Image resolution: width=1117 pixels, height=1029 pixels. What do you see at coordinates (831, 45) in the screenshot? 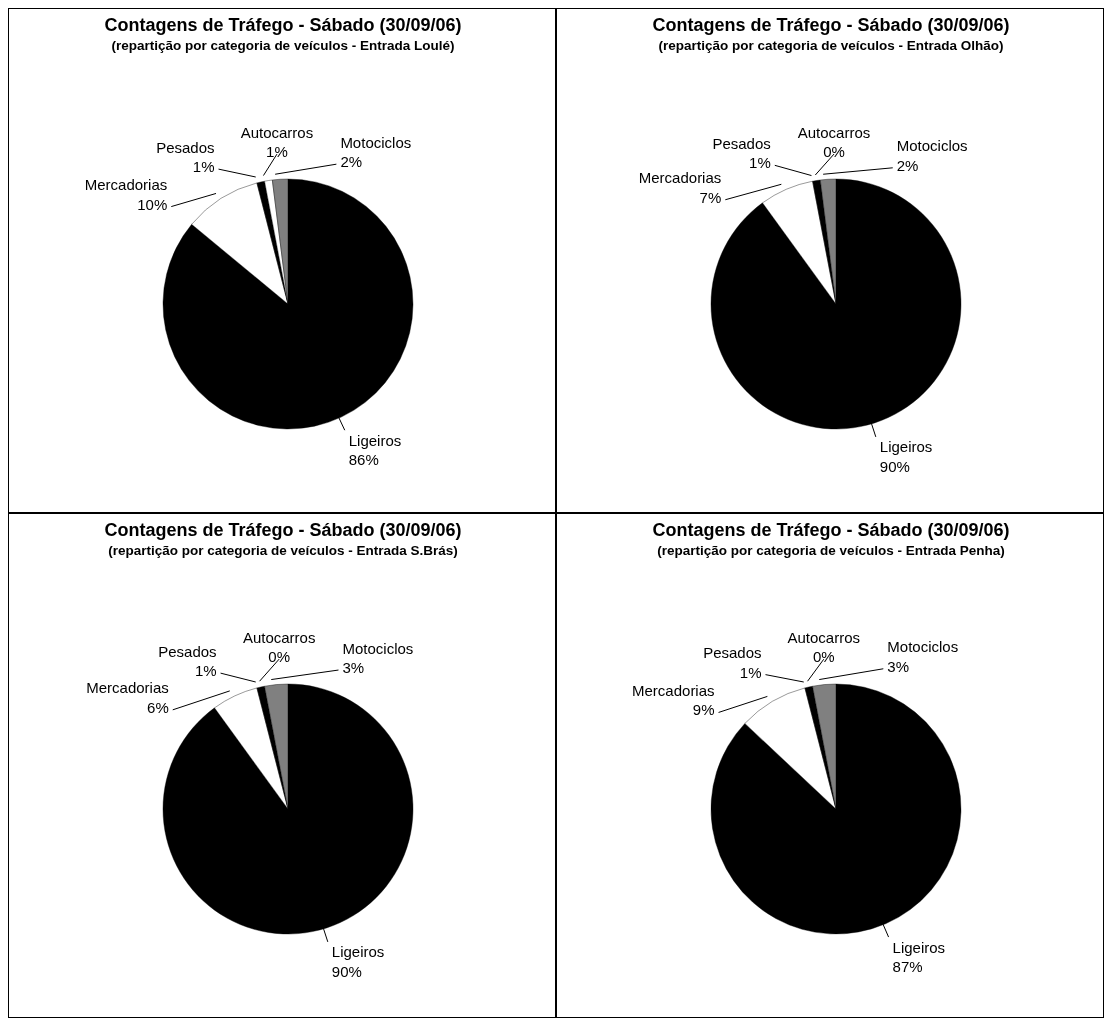
I see `chart-subtitle: (repartição por categoria de veículos - Entrada Olhão)` at bounding box center [831, 45].